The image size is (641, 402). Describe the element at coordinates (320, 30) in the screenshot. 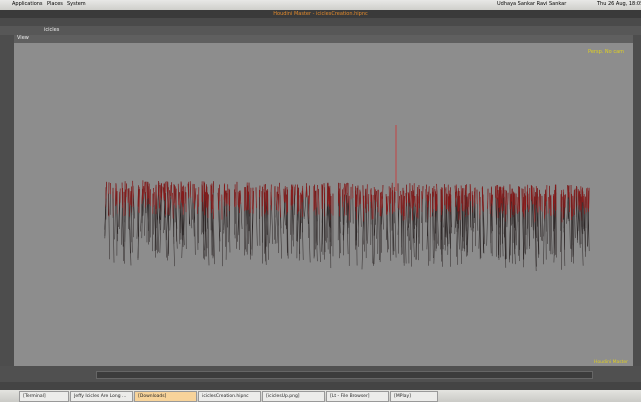

I see `toolbar: icicles` at that location.